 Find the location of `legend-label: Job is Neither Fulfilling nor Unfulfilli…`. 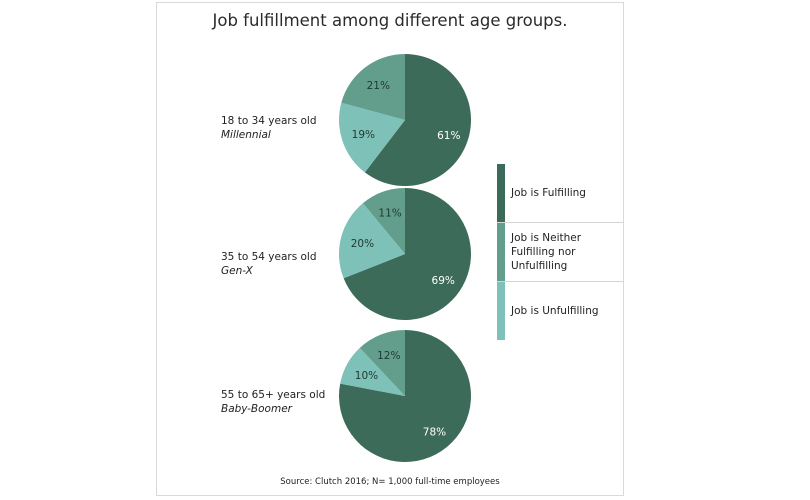

legend-label: Job is Neither Fulfilling nor Unfulfilli… is located at coordinates (546, 252).